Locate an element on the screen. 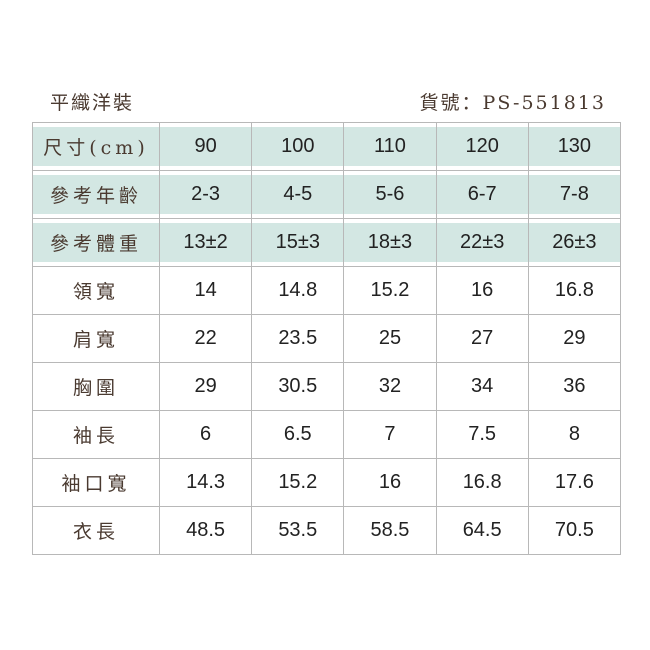 The image size is (650, 650). table-cell: 34 is located at coordinates (482, 386).